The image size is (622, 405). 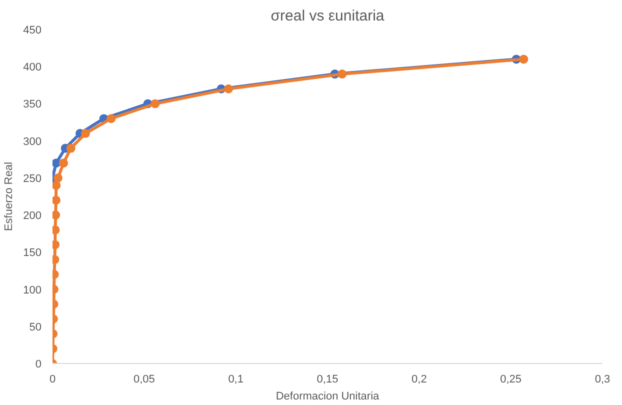 I want to click on y-tick-label: 300, so click(x=32, y=142).